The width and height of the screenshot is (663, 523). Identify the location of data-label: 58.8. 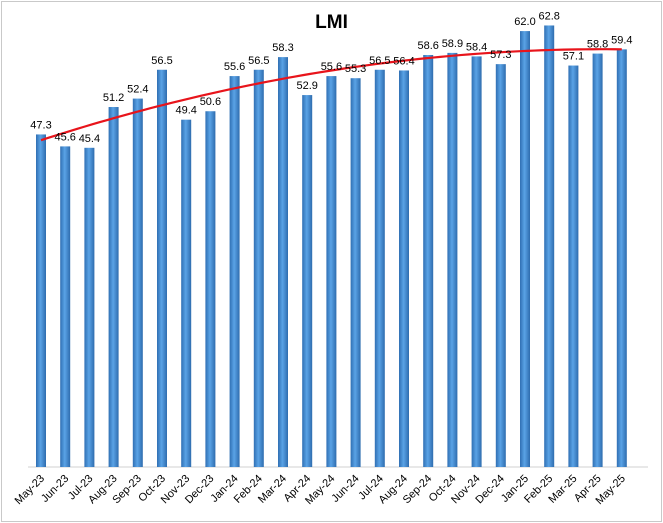
(597, 45).